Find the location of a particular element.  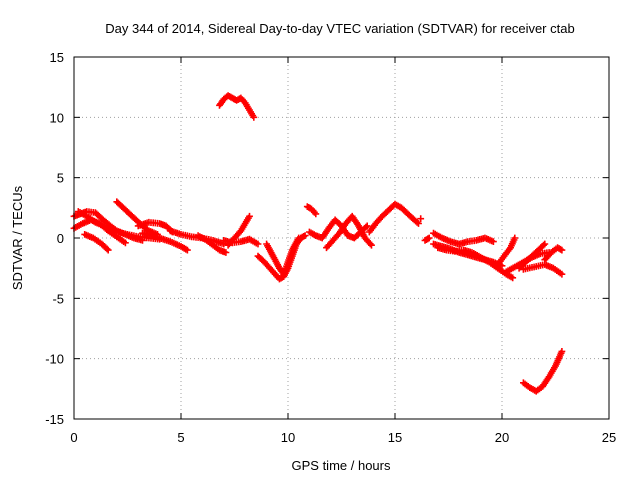

y-tick-label: -5 is located at coordinates (58, 298).